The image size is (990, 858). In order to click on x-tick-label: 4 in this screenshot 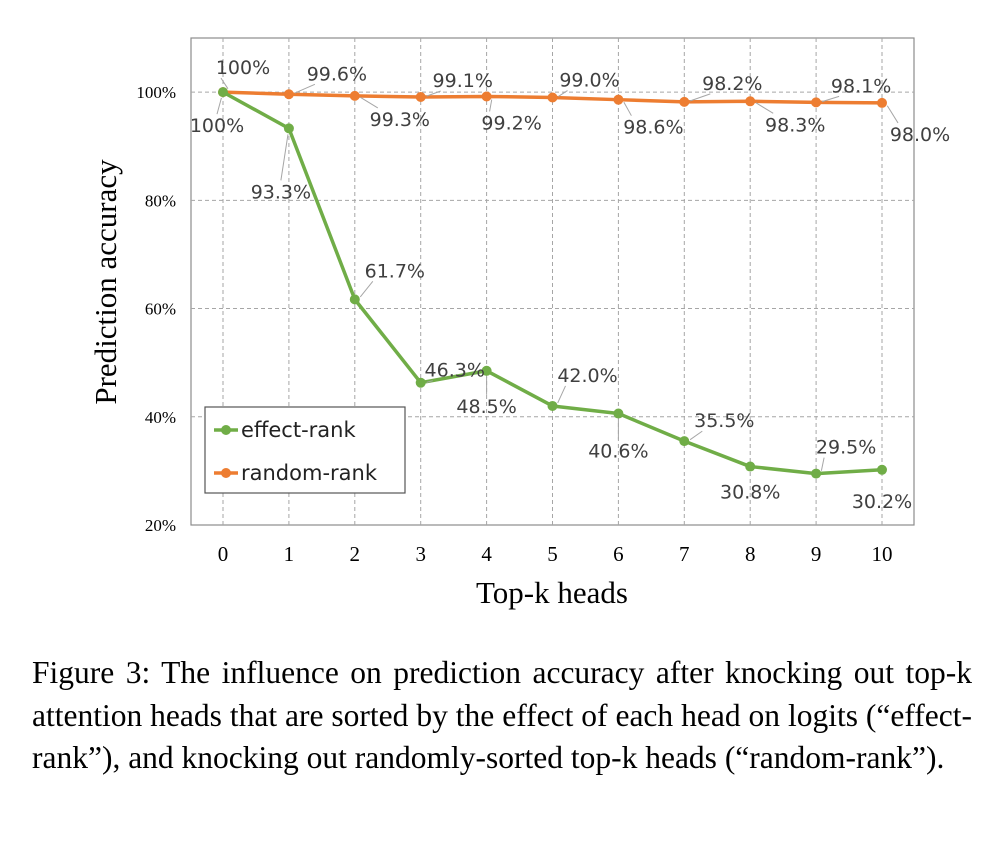, I will do `click(486, 554)`.